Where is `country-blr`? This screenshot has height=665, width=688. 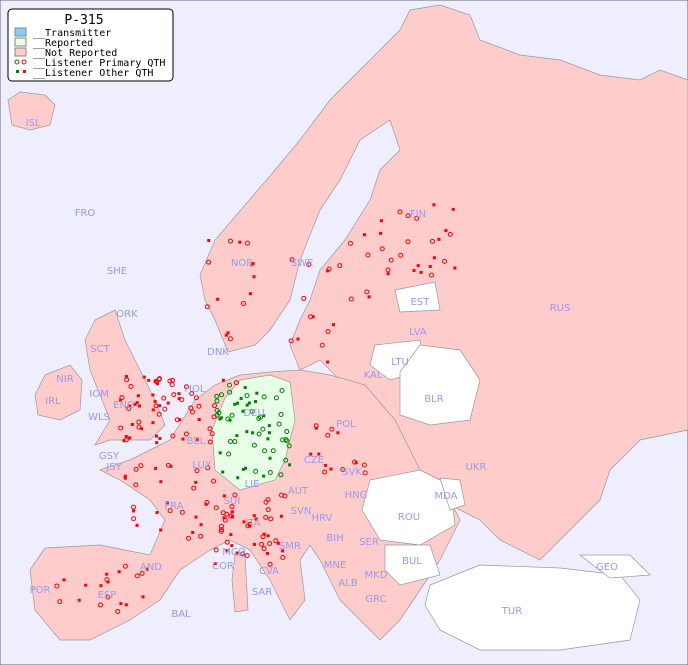
country-blr is located at coordinates (440, 385).